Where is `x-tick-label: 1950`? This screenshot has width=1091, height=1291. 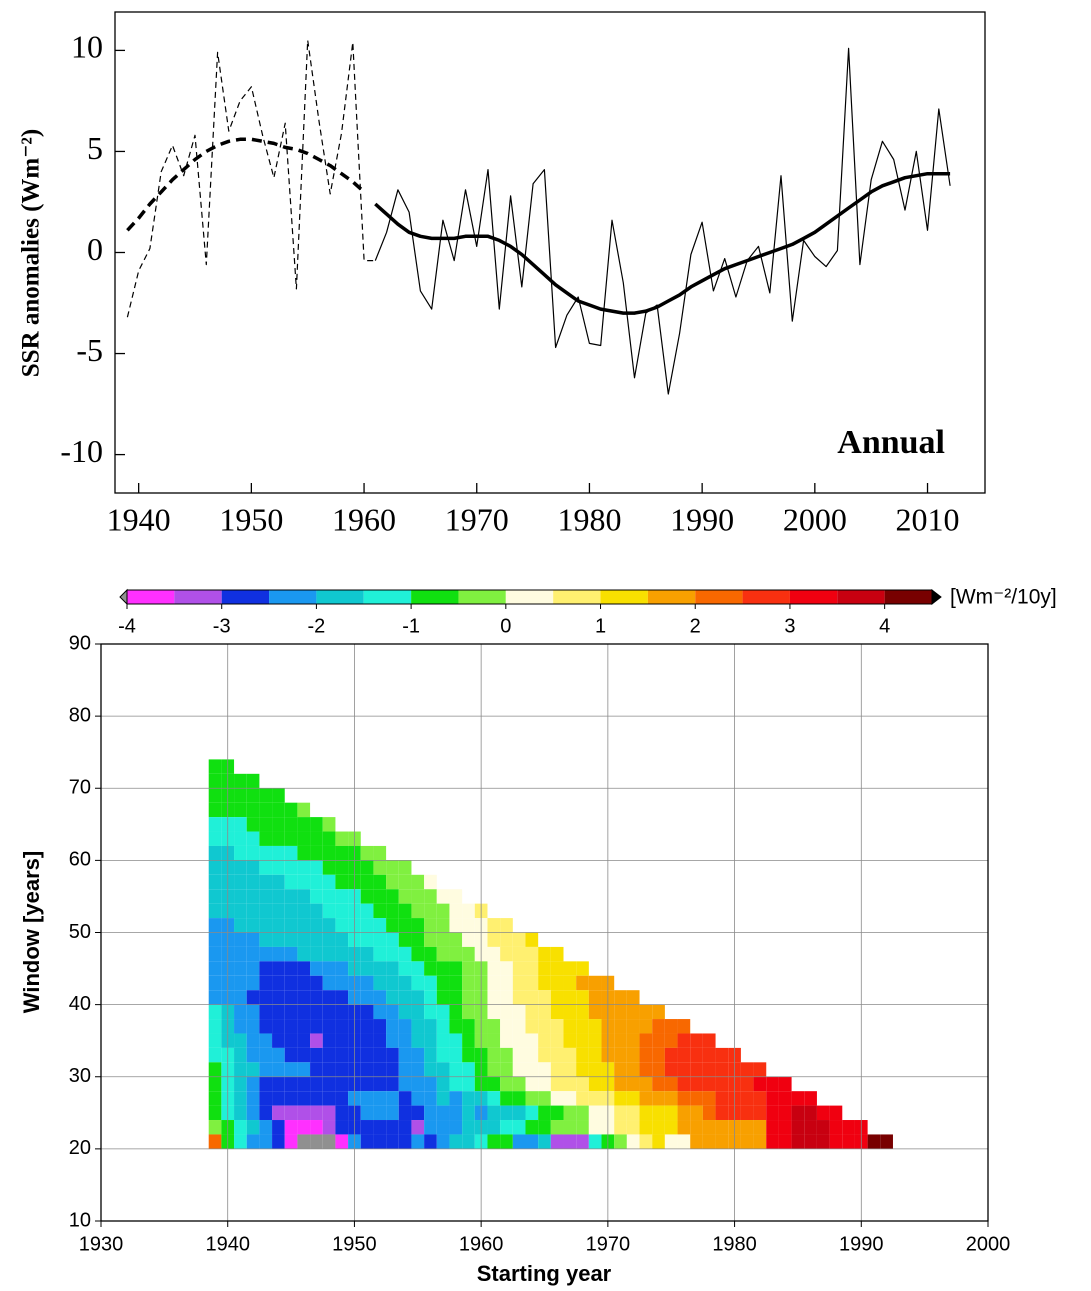 x-tick-label: 1950 is located at coordinates (251, 519).